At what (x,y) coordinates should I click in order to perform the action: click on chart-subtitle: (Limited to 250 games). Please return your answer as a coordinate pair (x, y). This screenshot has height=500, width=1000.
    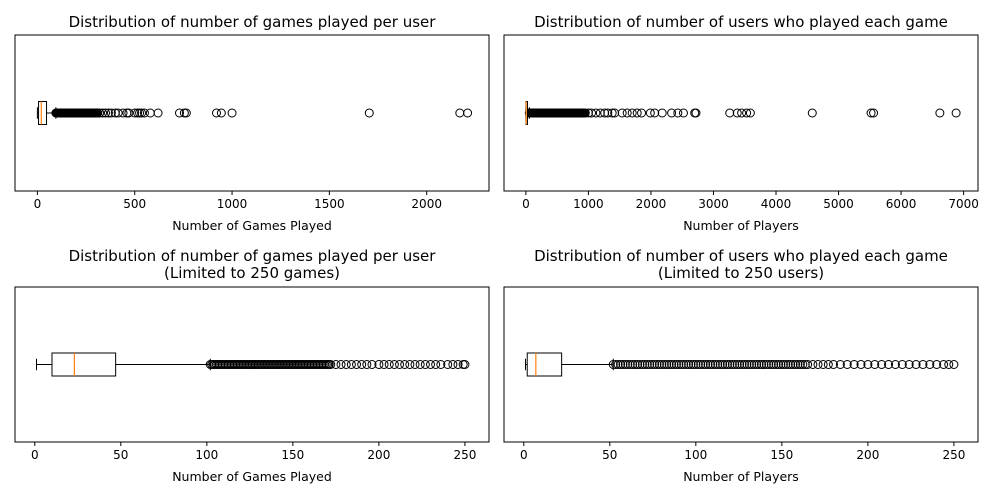
    Looking at the image, I should click on (252, 273).